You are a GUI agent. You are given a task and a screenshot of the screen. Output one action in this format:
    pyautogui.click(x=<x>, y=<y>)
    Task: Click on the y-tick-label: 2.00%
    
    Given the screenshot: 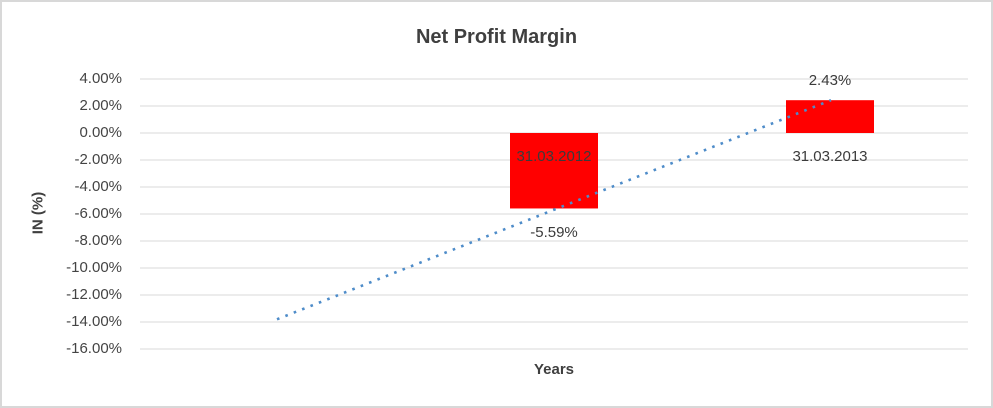 What is the action you would take?
    pyautogui.click(x=100, y=105)
    